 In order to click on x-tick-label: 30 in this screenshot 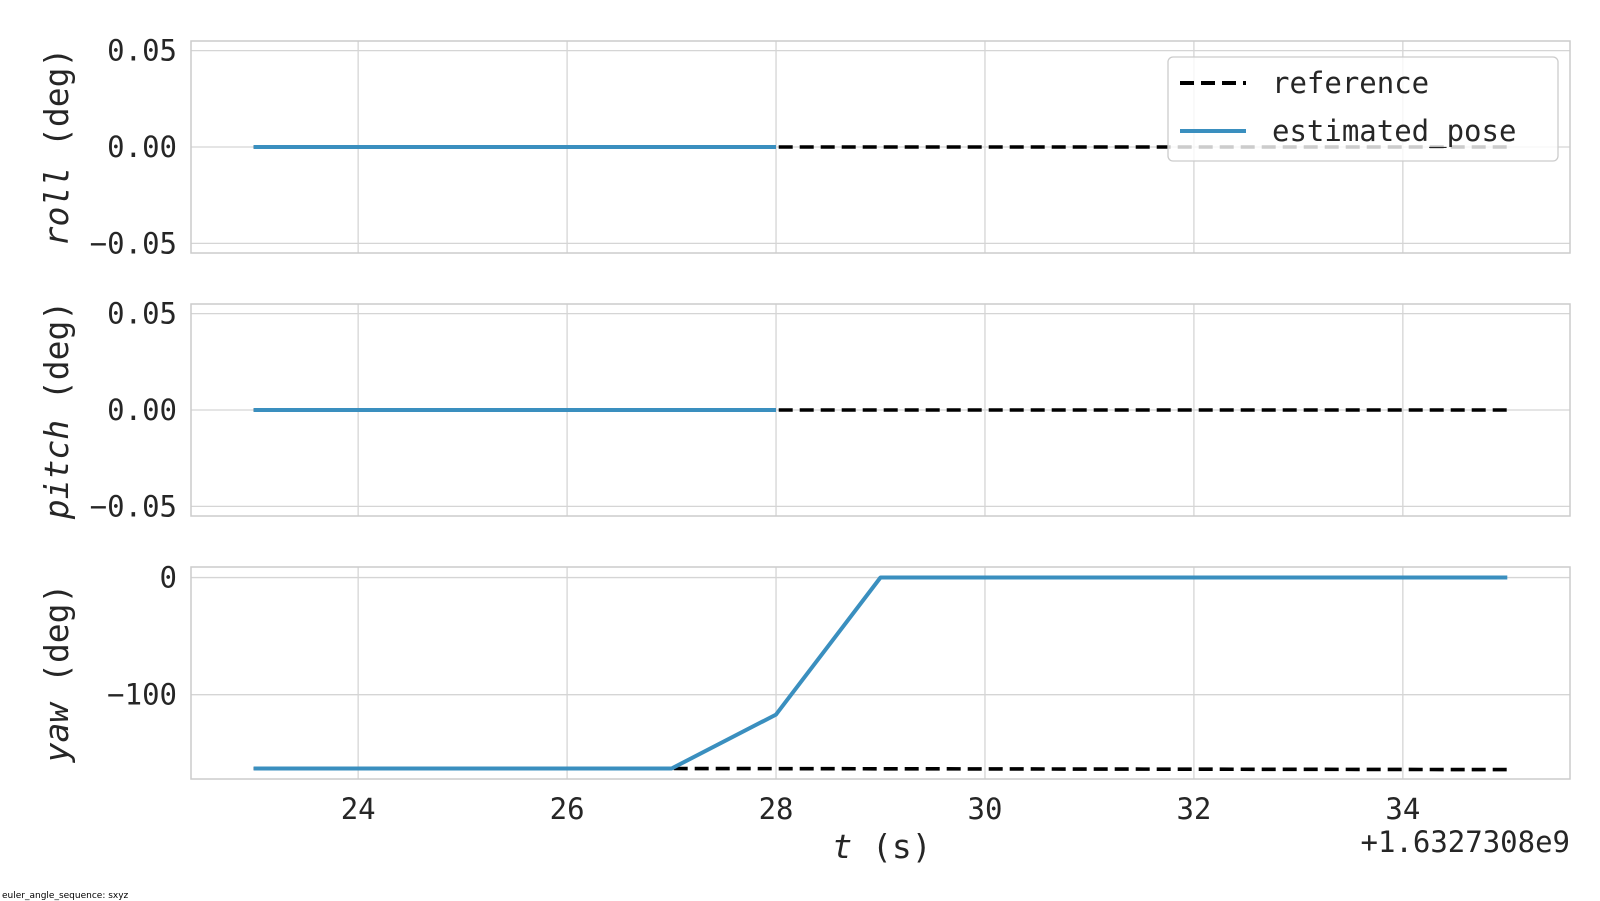, I will do `click(985, 809)`.